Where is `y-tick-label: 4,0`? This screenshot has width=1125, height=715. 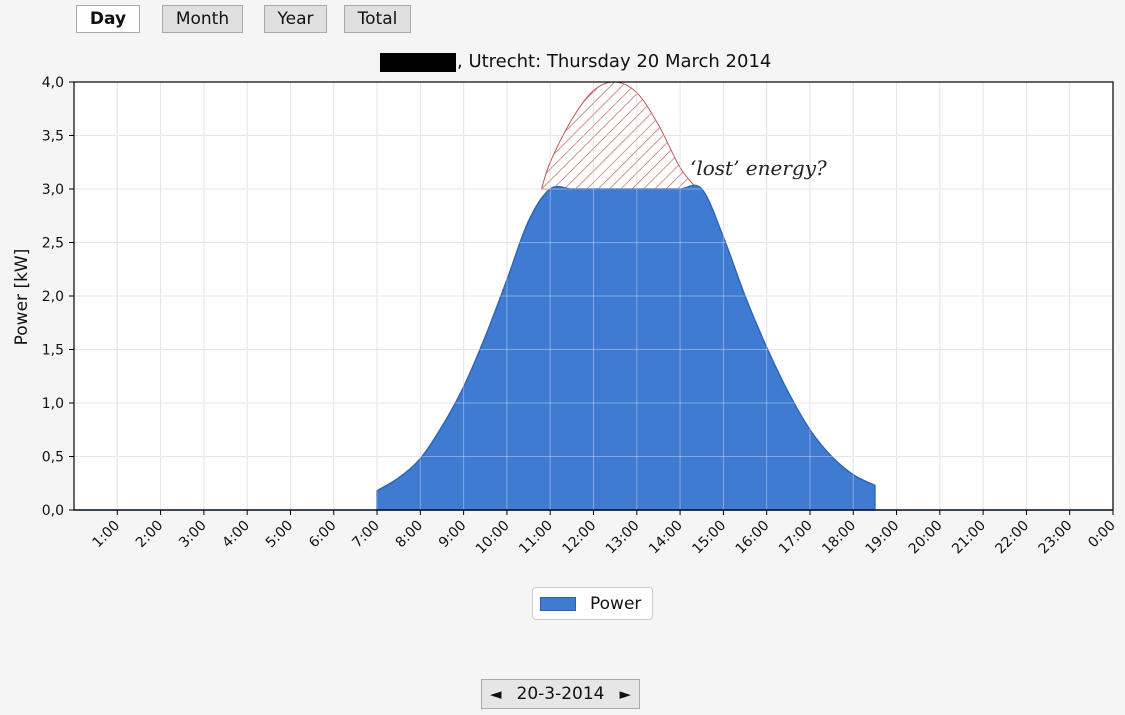
y-tick-label: 4,0 is located at coordinates (53, 83).